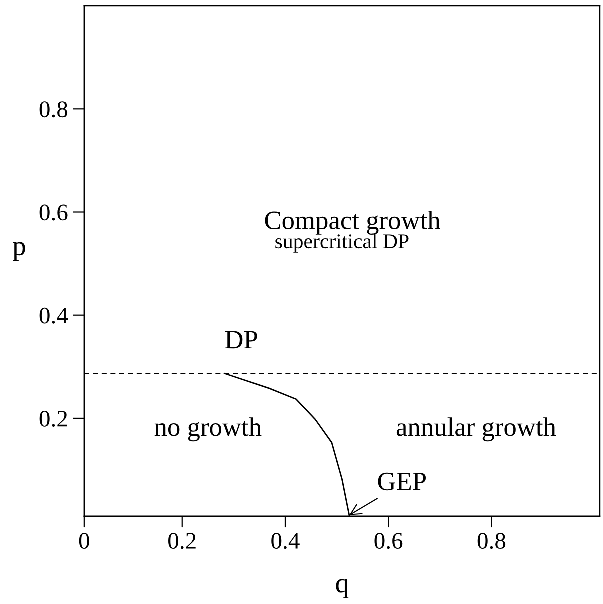 The width and height of the screenshot is (603, 604). What do you see at coordinates (54, 316) in the screenshot?
I see `y-tick-label: 0.4` at bounding box center [54, 316].